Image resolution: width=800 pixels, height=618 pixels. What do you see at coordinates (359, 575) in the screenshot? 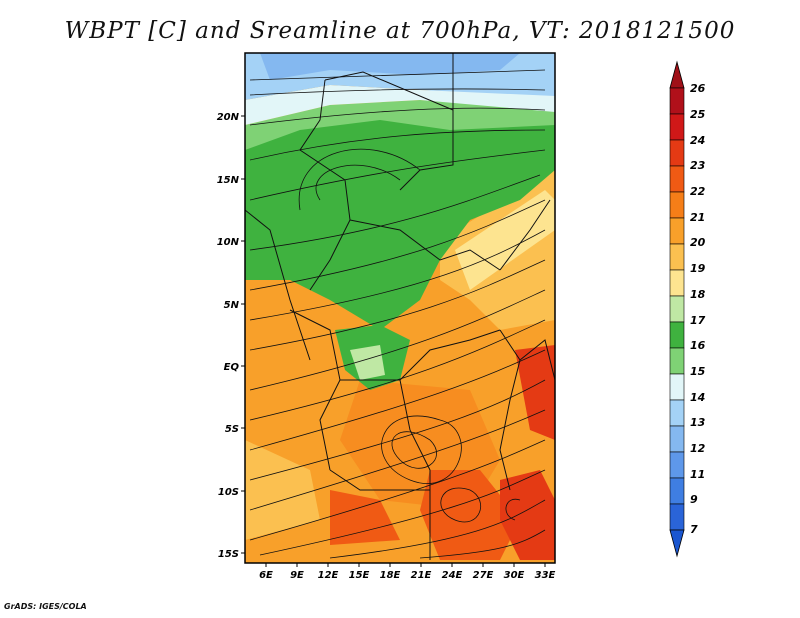
I see `lon-label-15e: 15E` at bounding box center [359, 575].